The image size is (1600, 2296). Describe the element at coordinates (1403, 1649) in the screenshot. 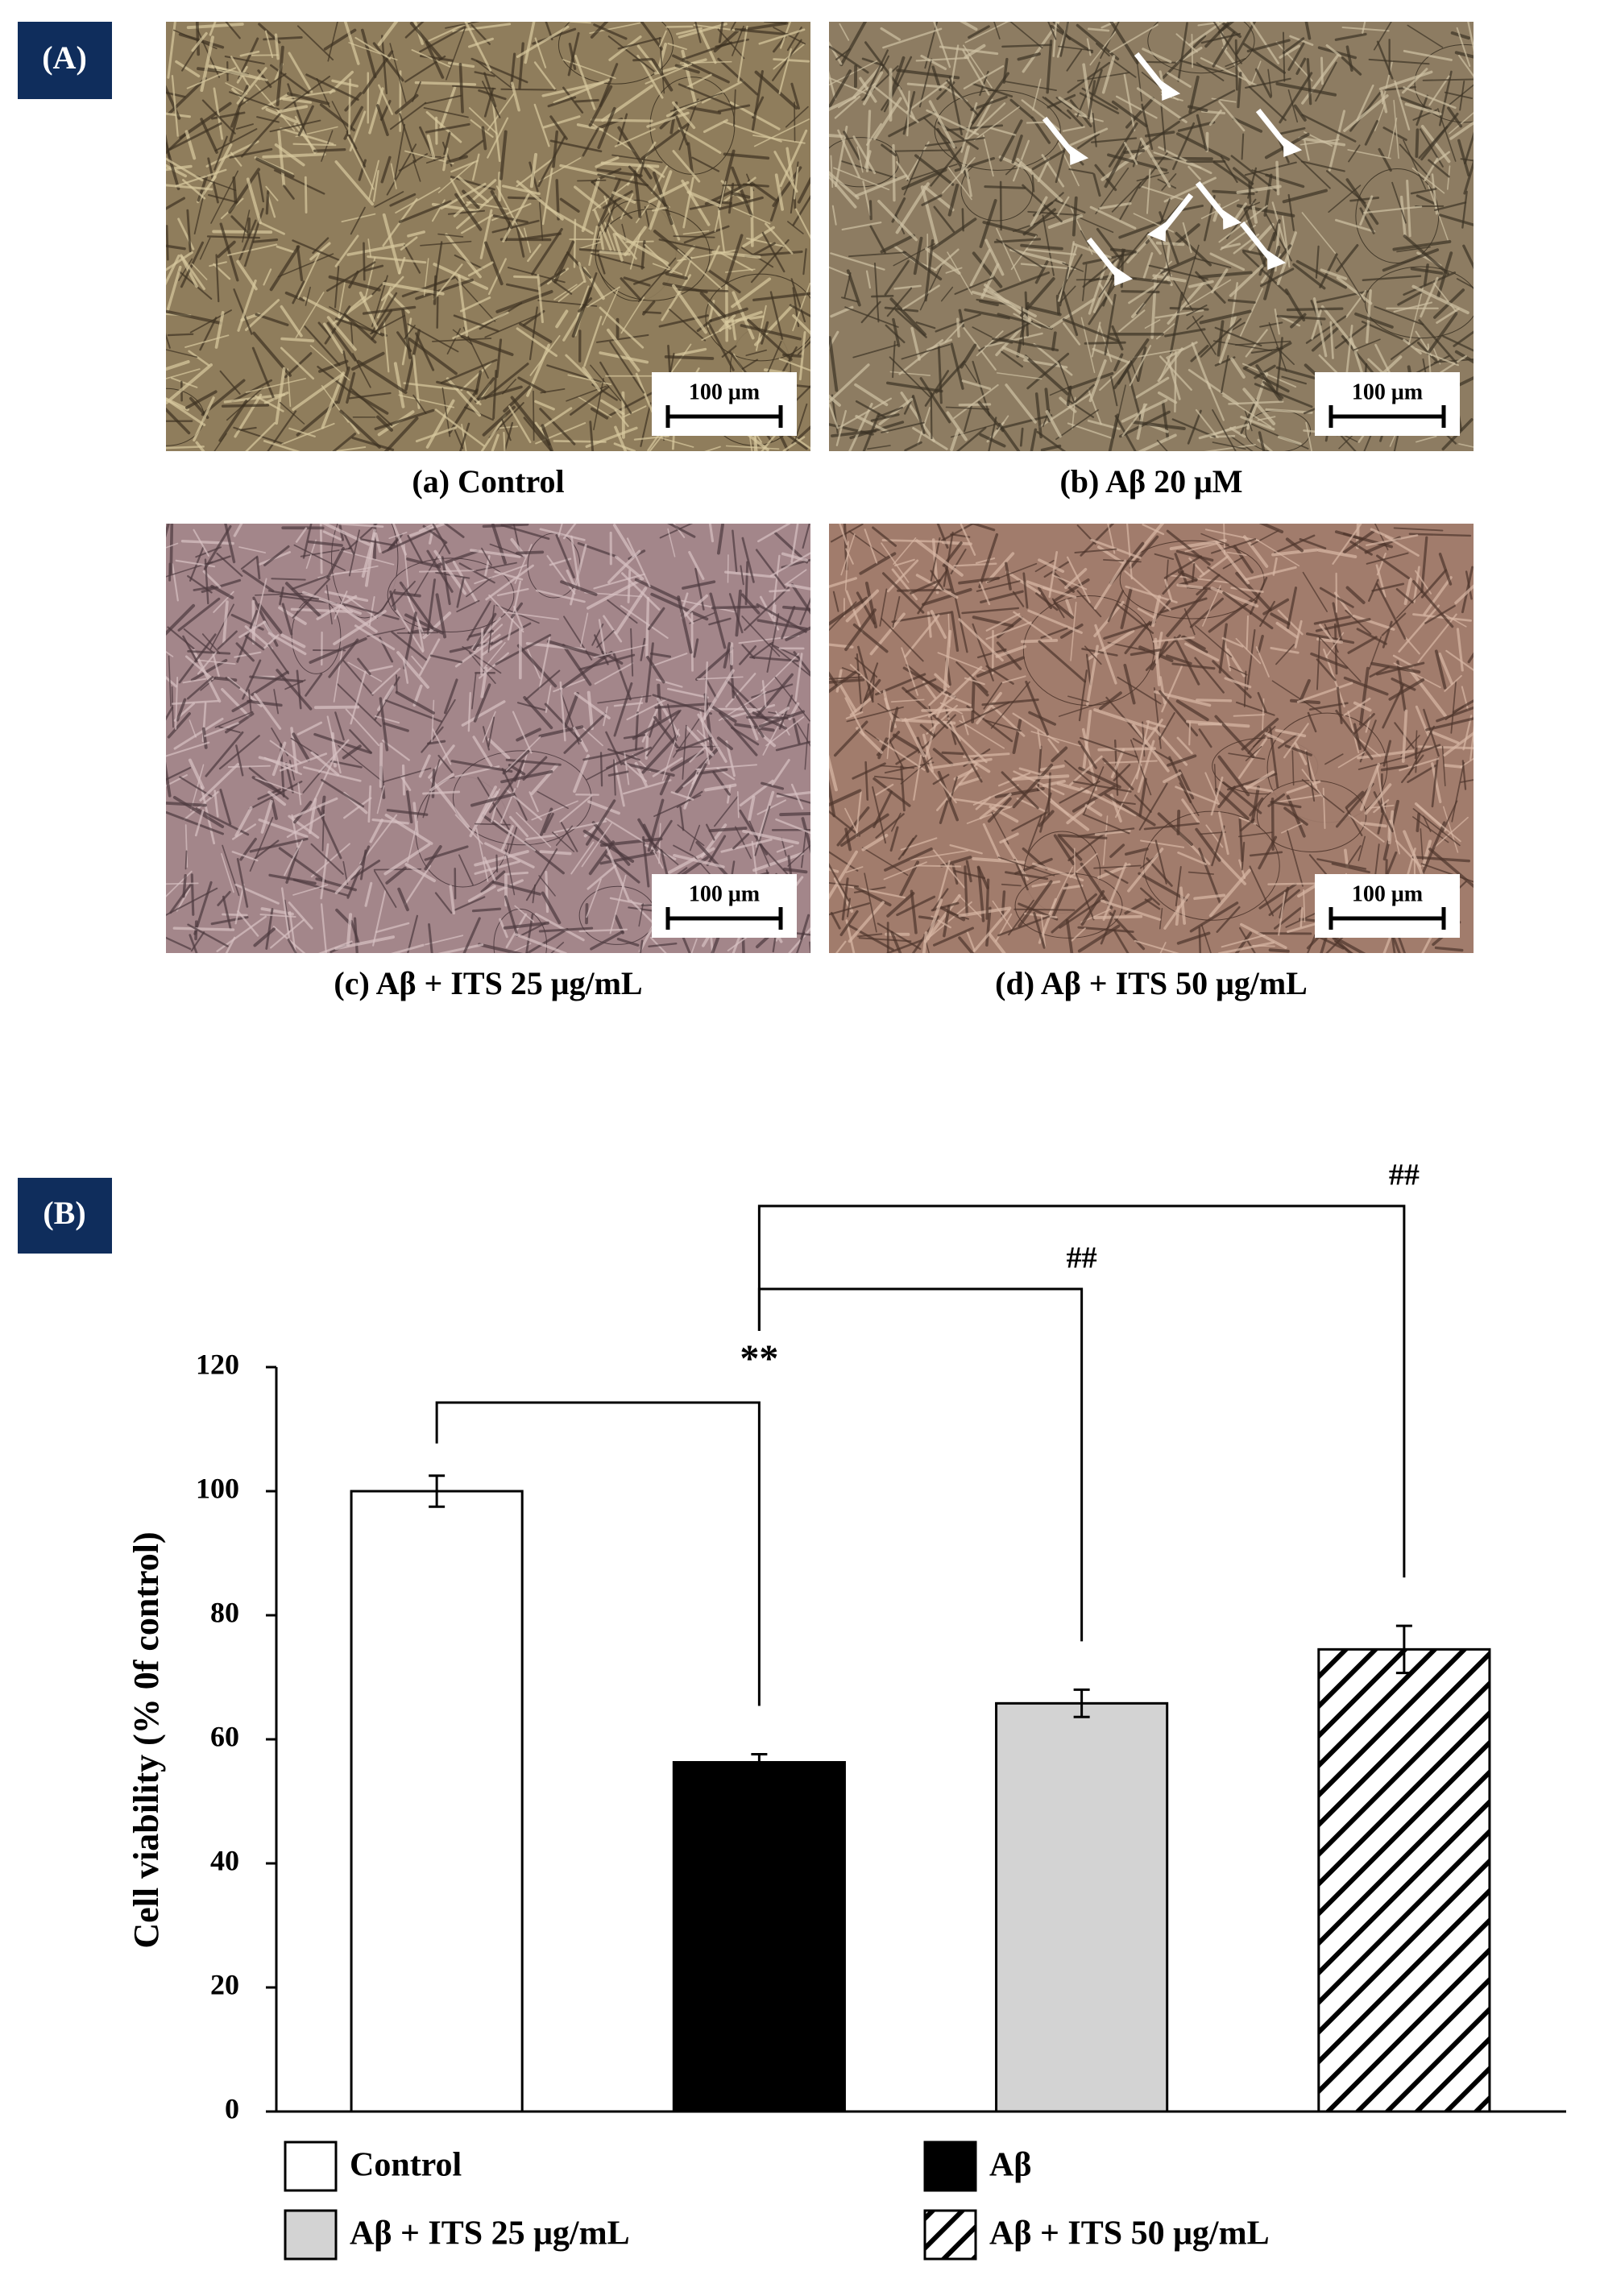

I see `error-bar` at that location.